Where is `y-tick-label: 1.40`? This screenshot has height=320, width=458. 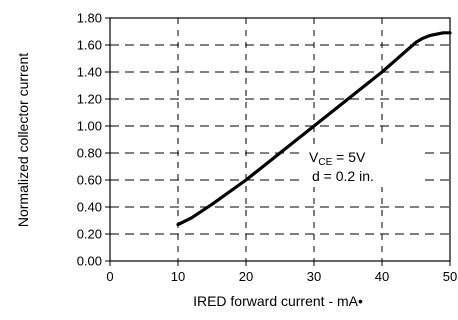 y-tick-label: 1.40 is located at coordinates (89, 72).